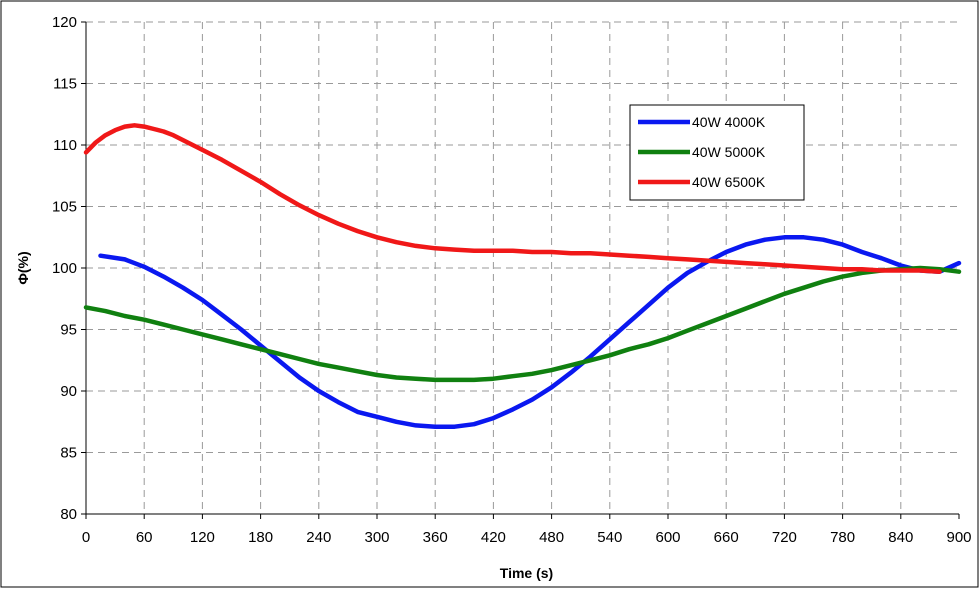 This screenshot has height=593, width=979. I want to click on x-tick-label: 780, so click(842, 537).